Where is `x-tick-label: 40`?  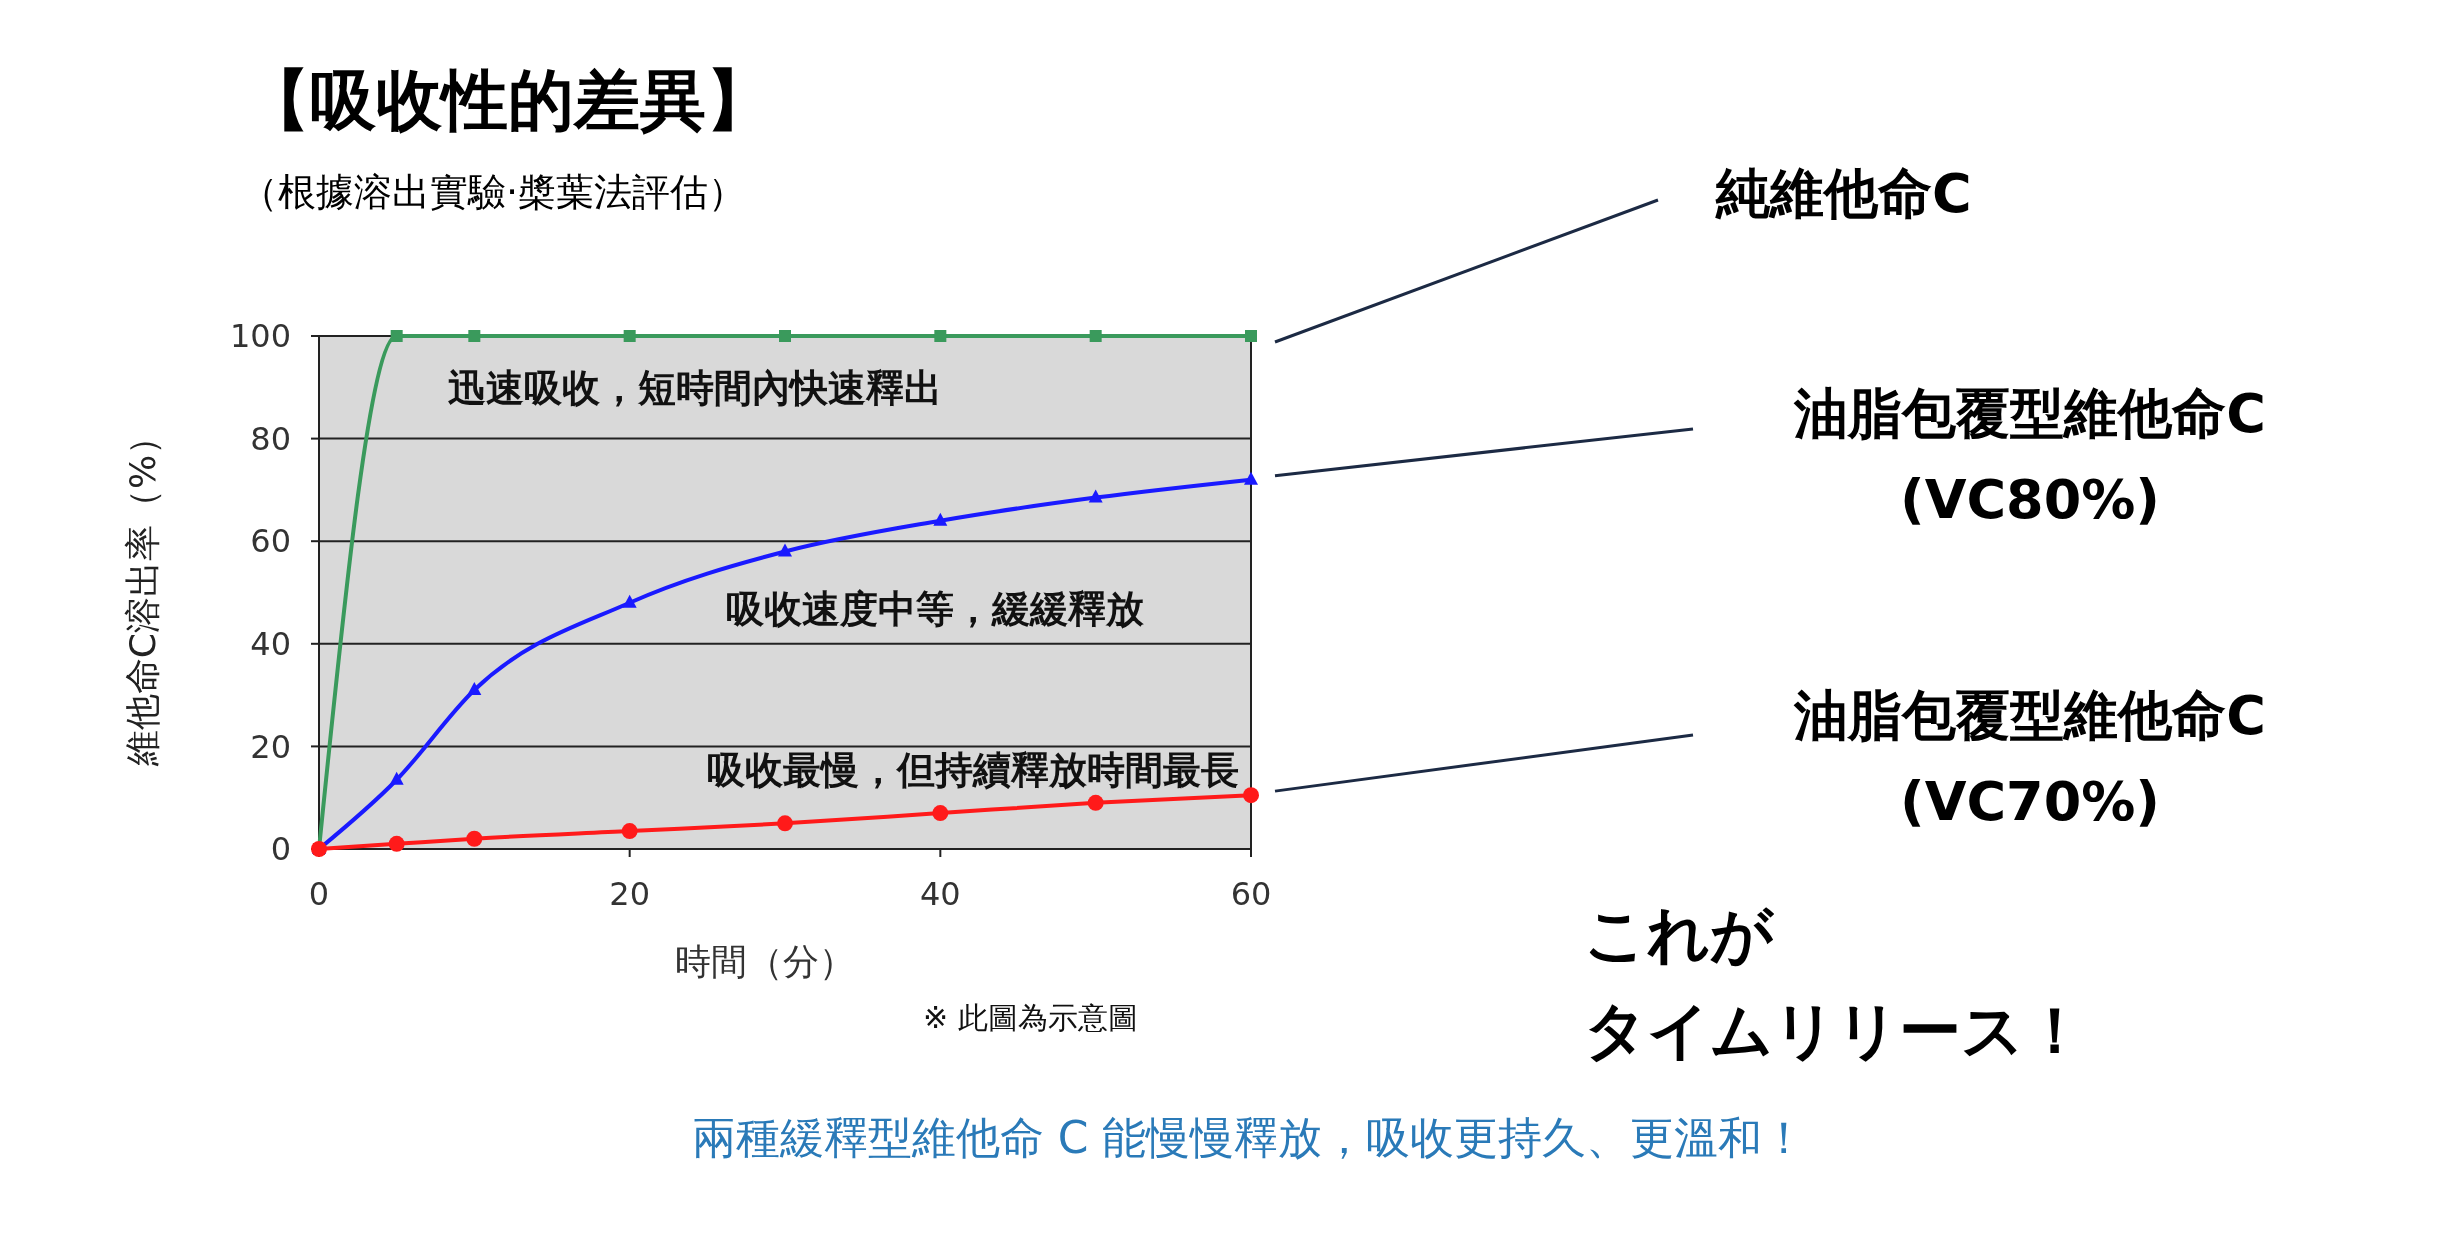
x-tick-label: 40 is located at coordinates (940, 894).